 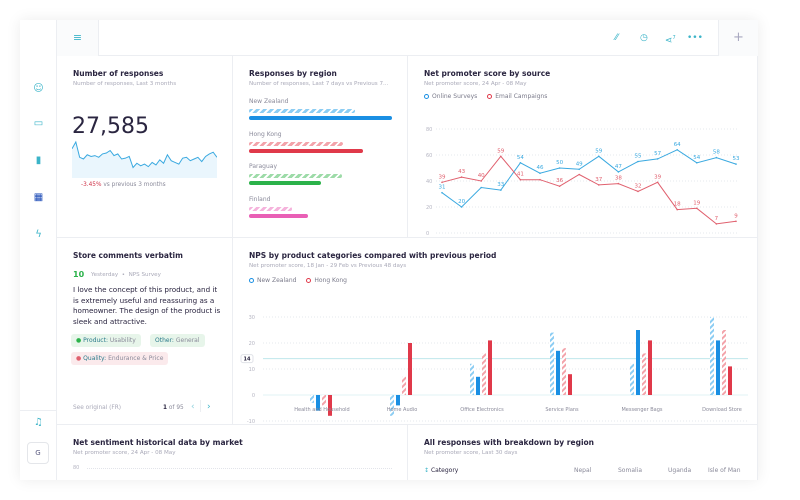 I want to click on panel-title: Number of responses, so click(x=118, y=73).